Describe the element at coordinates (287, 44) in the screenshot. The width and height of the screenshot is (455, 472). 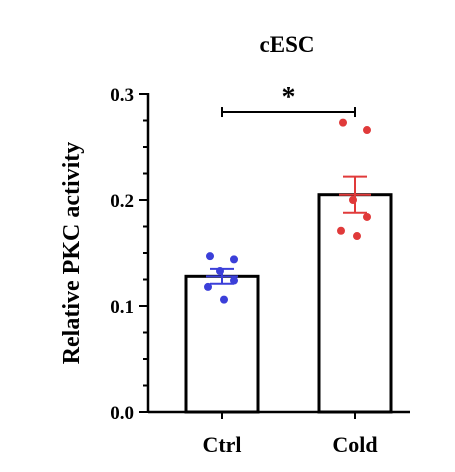
I see `chart-title: cESC` at that location.